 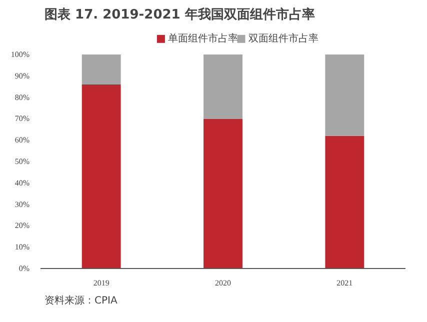 I want to click on x-tick-label: 2021, so click(x=344, y=283).